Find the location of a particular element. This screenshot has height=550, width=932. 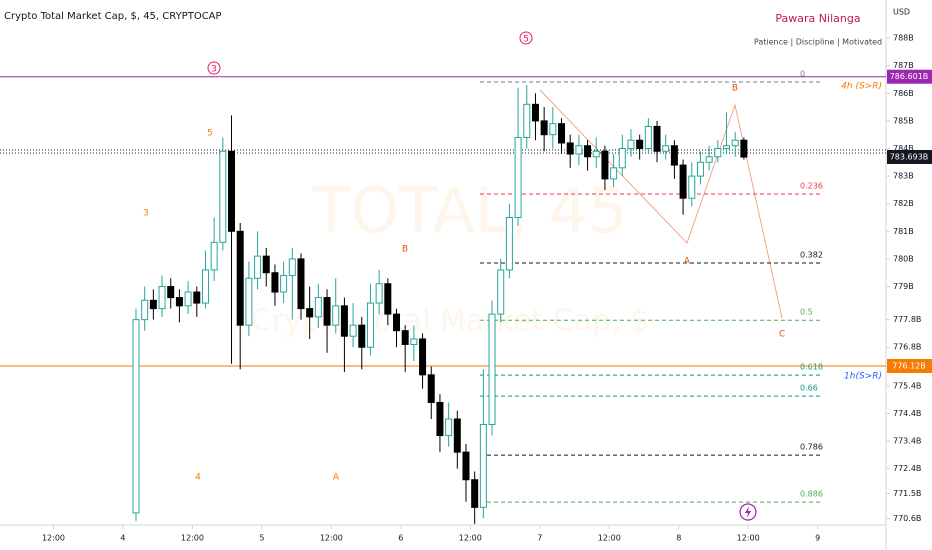

y-tick-label: 779B is located at coordinates (903, 286).